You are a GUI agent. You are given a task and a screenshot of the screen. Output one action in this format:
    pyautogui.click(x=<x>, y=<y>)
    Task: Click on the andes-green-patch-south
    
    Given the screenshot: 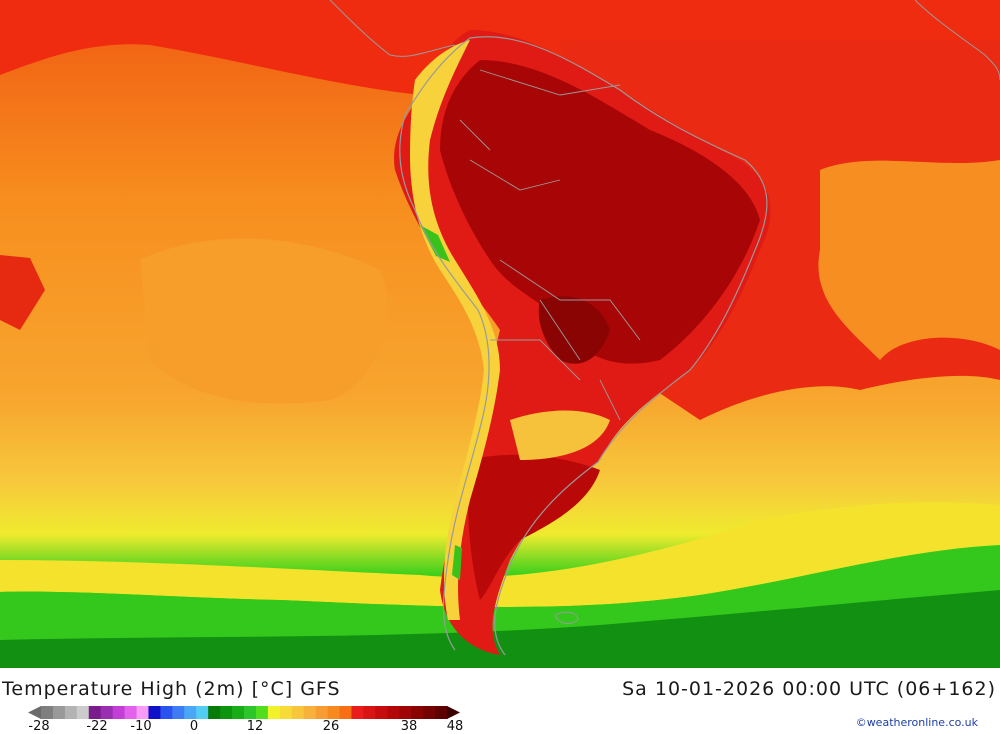 What is the action you would take?
    pyautogui.click(x=457, y=562)
    